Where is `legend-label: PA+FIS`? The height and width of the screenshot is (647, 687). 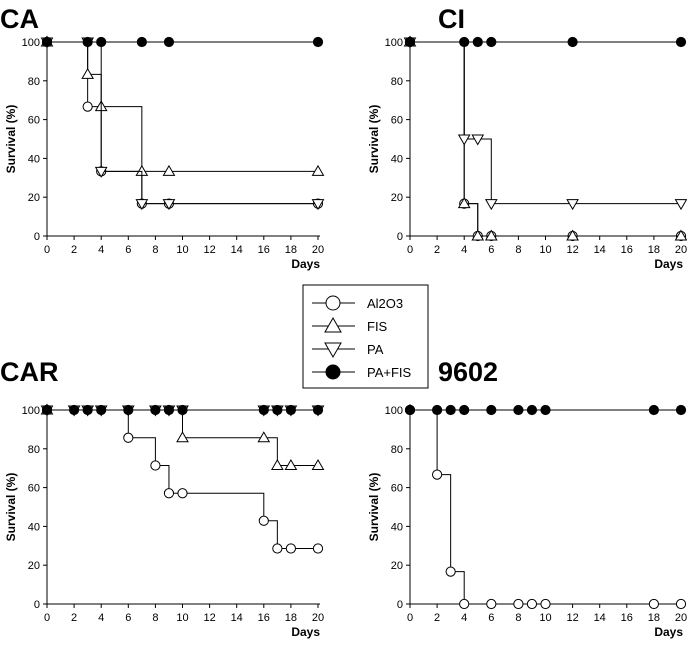
legend-label: PA+FIS is located at coordinates (389, 372).